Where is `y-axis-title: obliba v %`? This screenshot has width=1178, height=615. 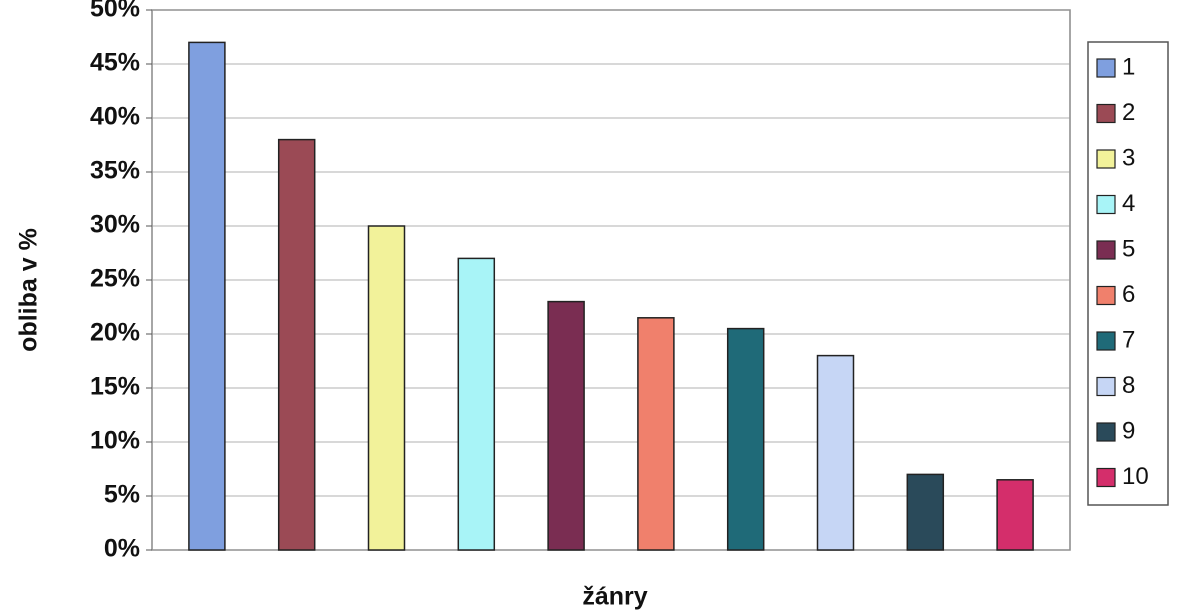
y-axis-title: obliba v % is located at coordinates (29, 290).